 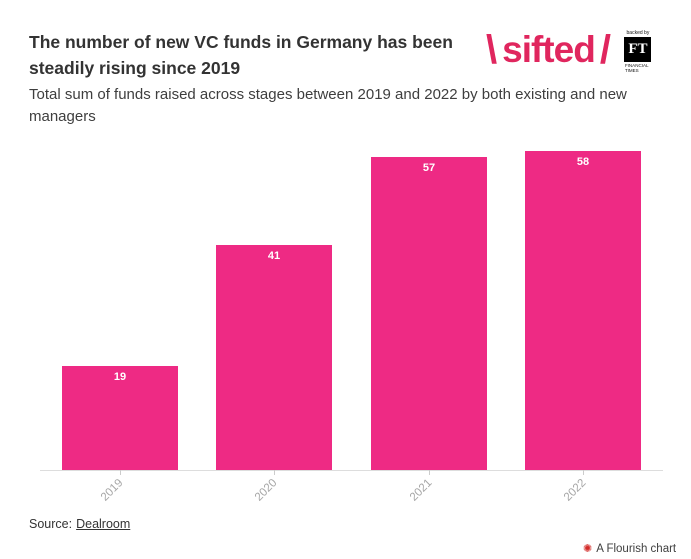 What do you see at coordinates (103, 524) in the screenshot?
I see `source-link-dealroom: Dealroom` at bounding box center [103, 524].